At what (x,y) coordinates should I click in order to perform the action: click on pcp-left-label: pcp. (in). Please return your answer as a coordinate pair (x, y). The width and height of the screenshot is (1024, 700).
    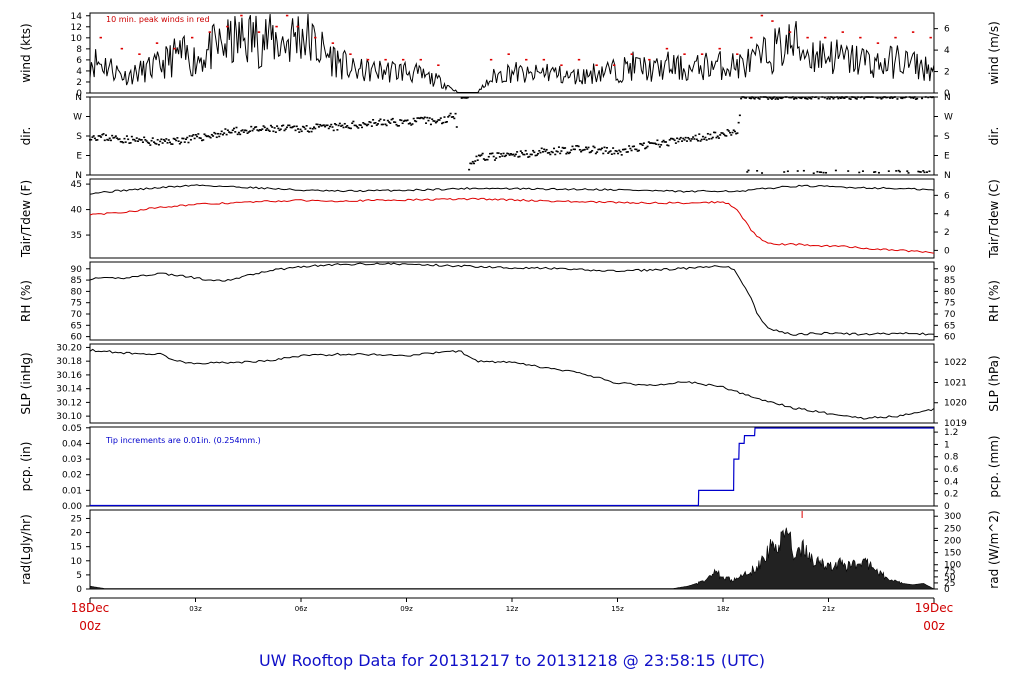
    Looking at the image, I should click on (26, 467).